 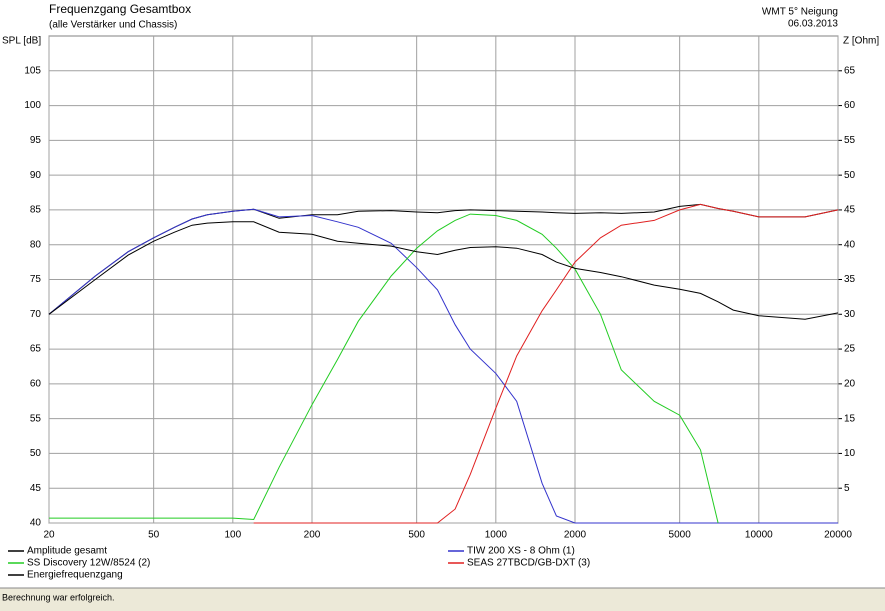 I want to click on annotation: WMT 5° Neigung, so click(x=800, y=12).